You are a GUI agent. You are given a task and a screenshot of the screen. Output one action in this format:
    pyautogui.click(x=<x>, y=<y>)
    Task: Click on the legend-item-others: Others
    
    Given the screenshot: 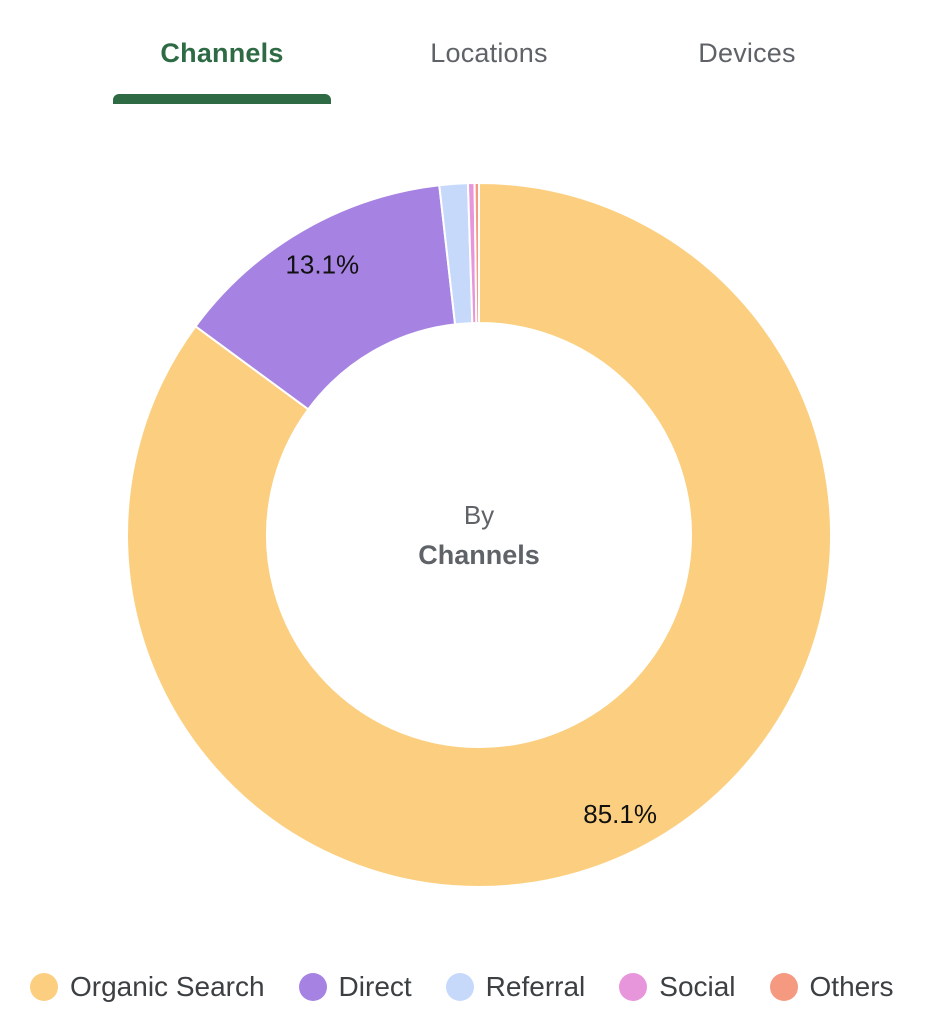 What is the action you would take?
    pyautogui.click(x=831, y=987)
    